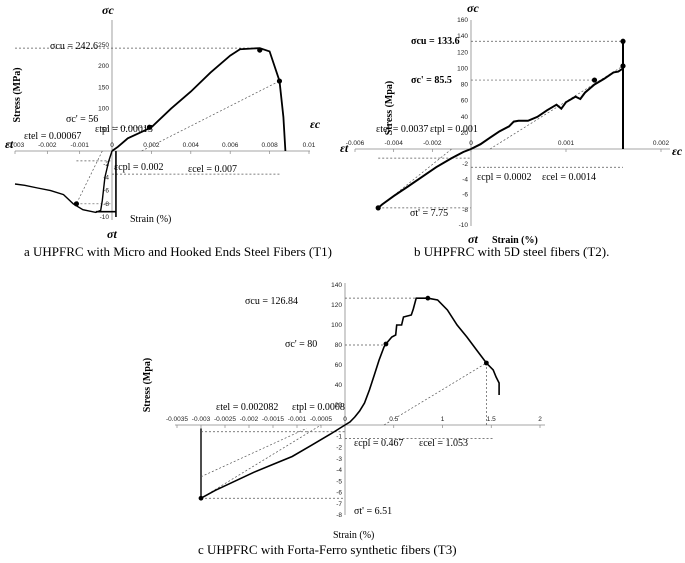 The height and width of the screenshot is (563, 685). Describe the element at coordinates (124, 129) in the screenshot. I see `panel-a-eps-t-pl-label: εtpl = 0.00015` at that location.